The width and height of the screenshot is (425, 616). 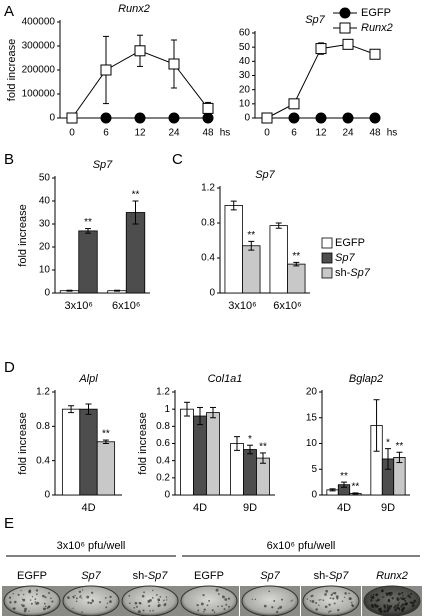 What do you see at coordinates (348, 133) in the screenshot?
I see `x-tick-label: 24` at bounding box center [348, 133].